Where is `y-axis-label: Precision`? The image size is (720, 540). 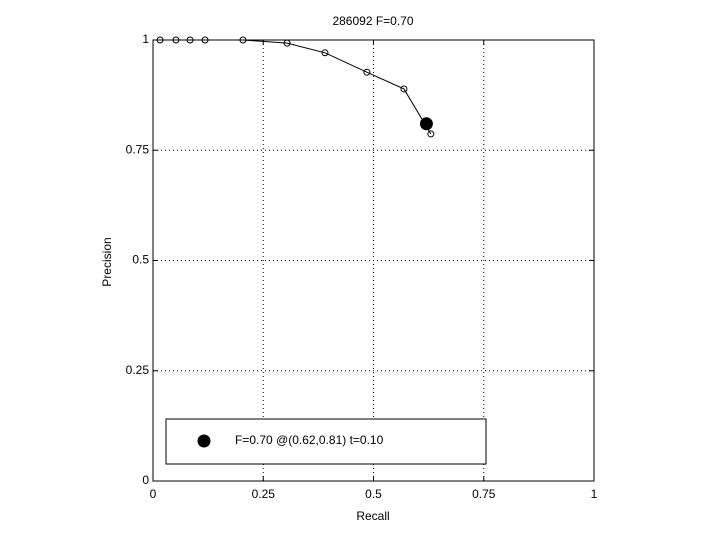 y-axis-label: Precision is located at coordinates (107, 261).